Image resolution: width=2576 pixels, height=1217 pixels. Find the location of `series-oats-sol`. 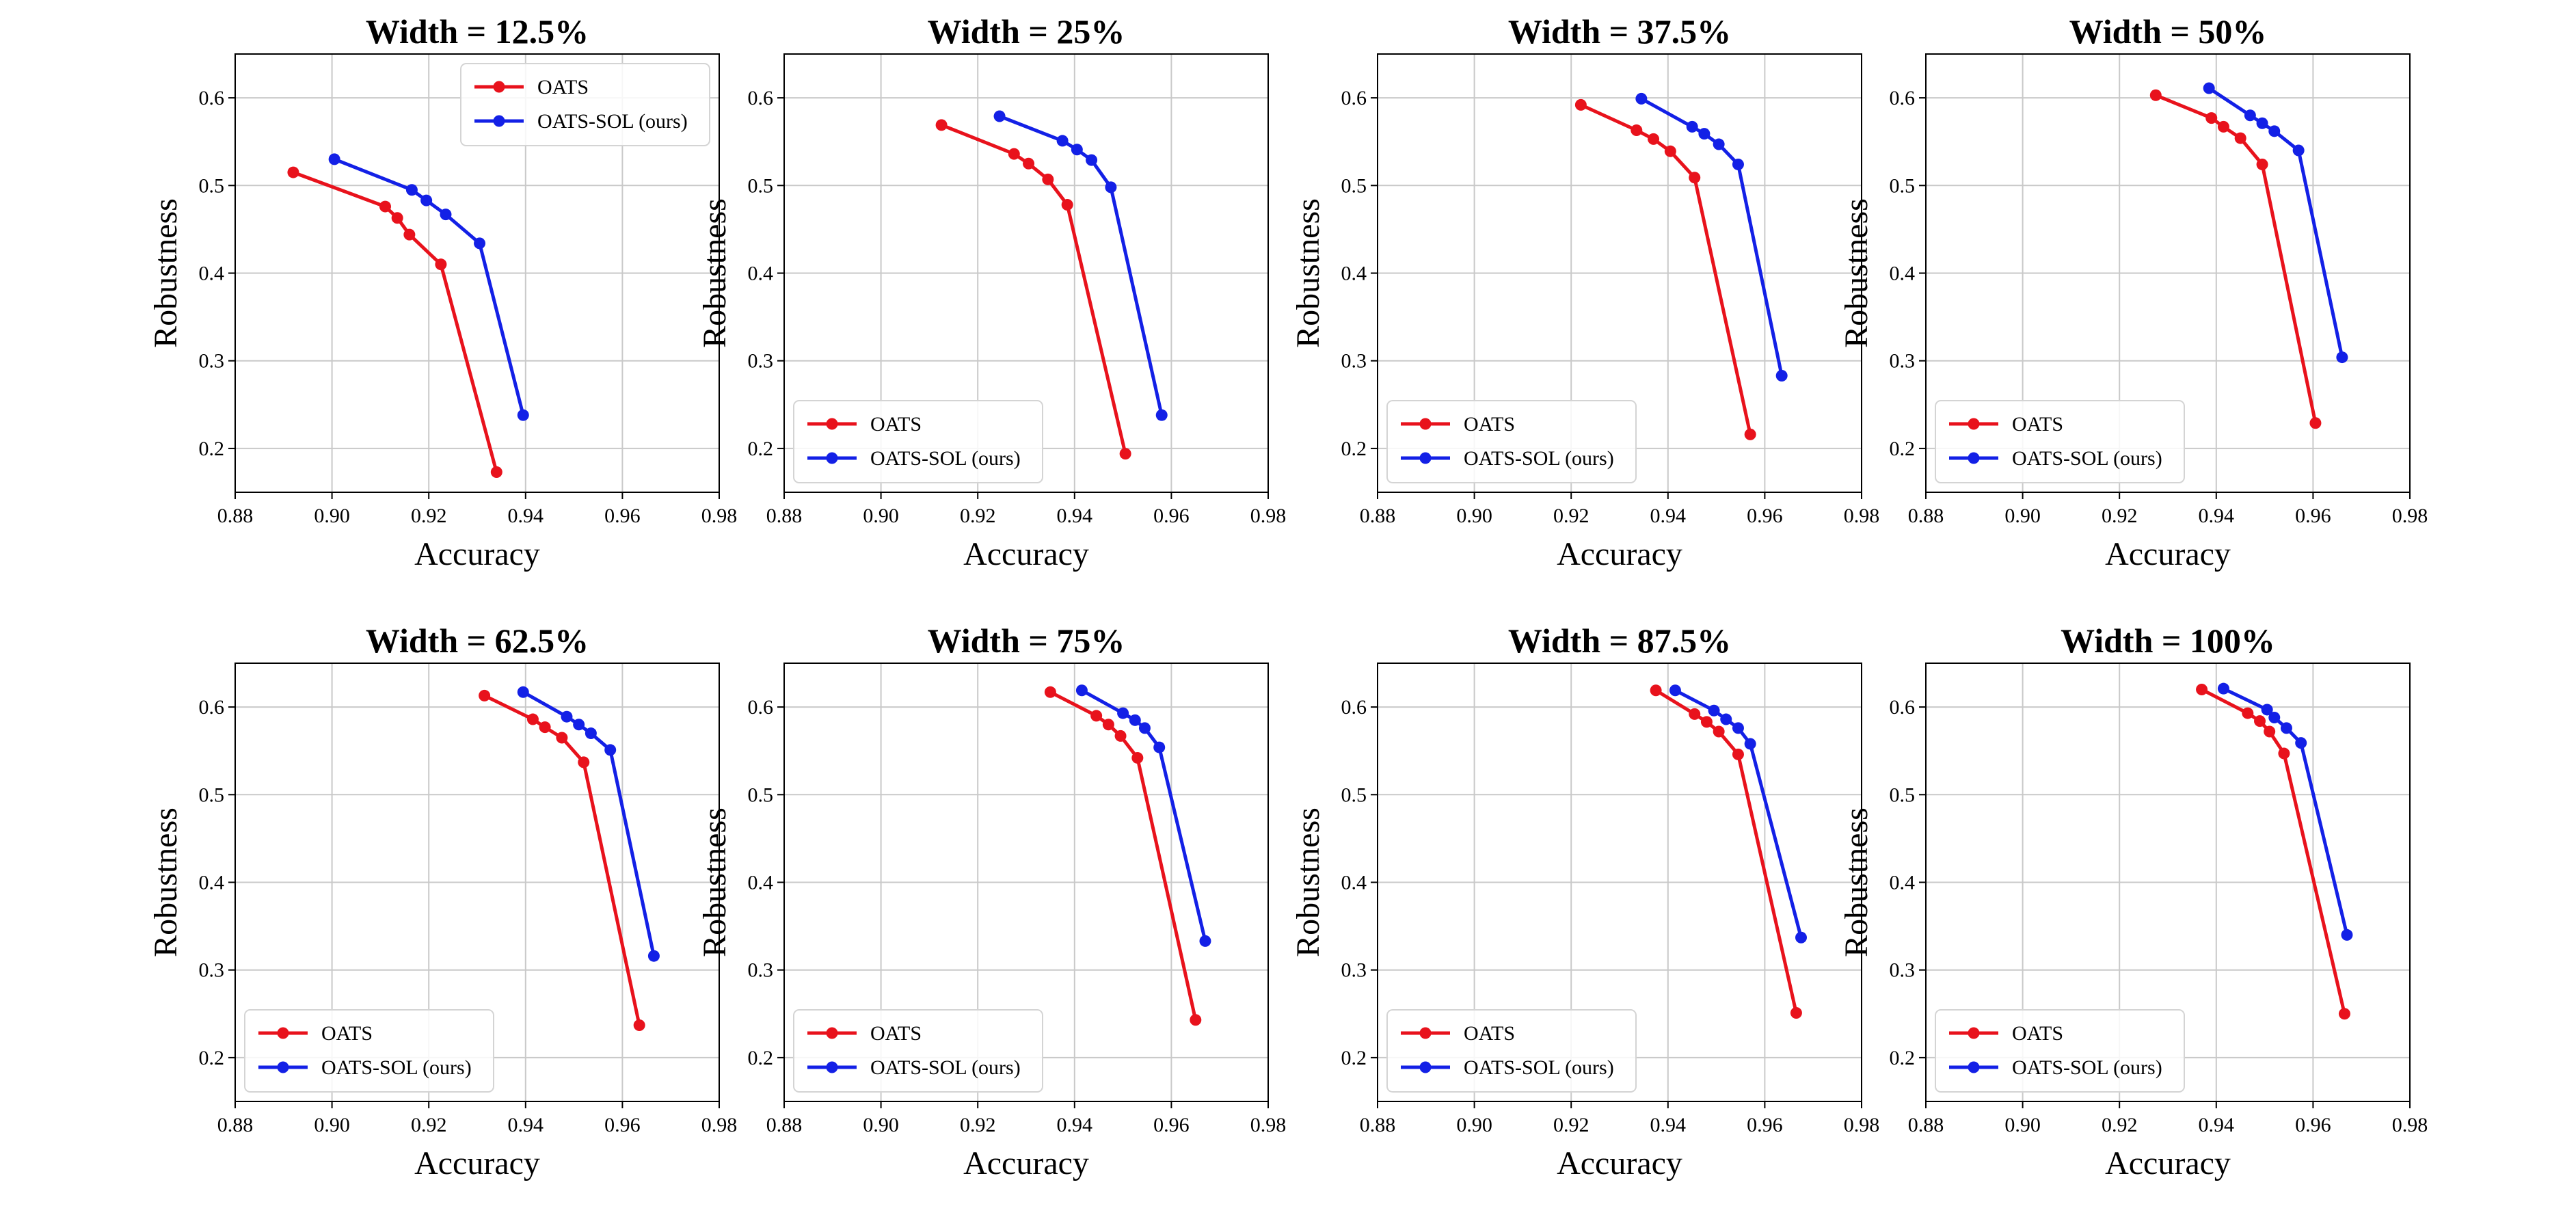

series-oats-sol is located at coordinates (1143, 816).